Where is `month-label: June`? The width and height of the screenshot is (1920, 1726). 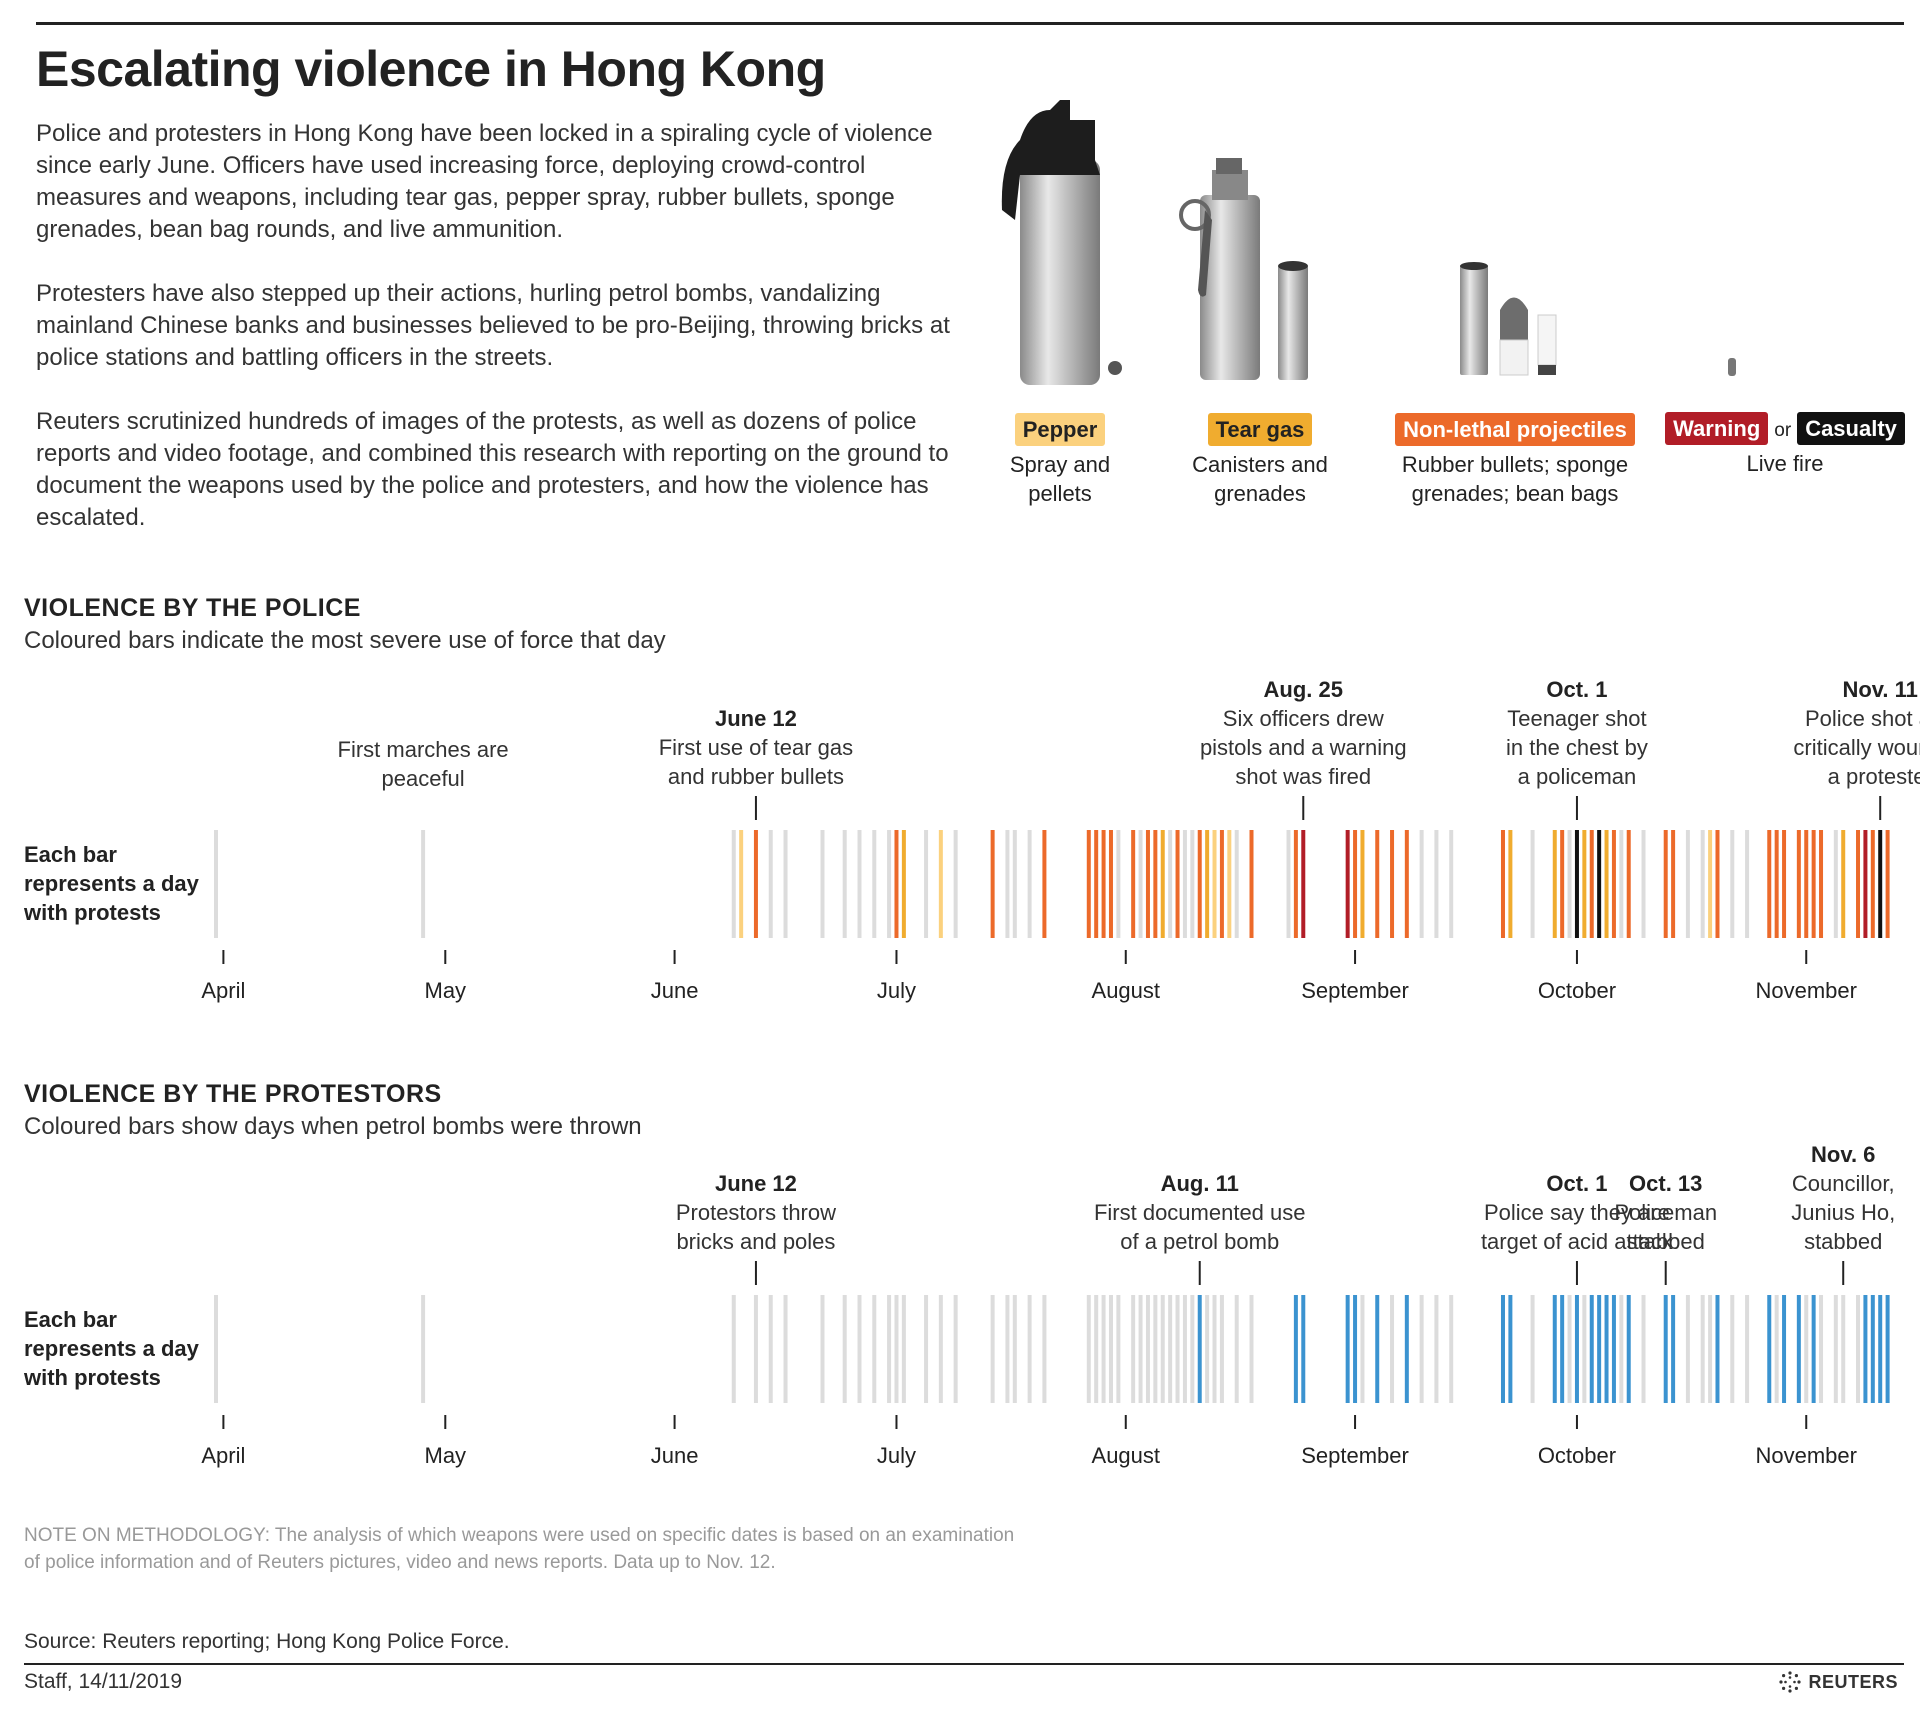 month-label: June is located at coordinates (675, 1455).